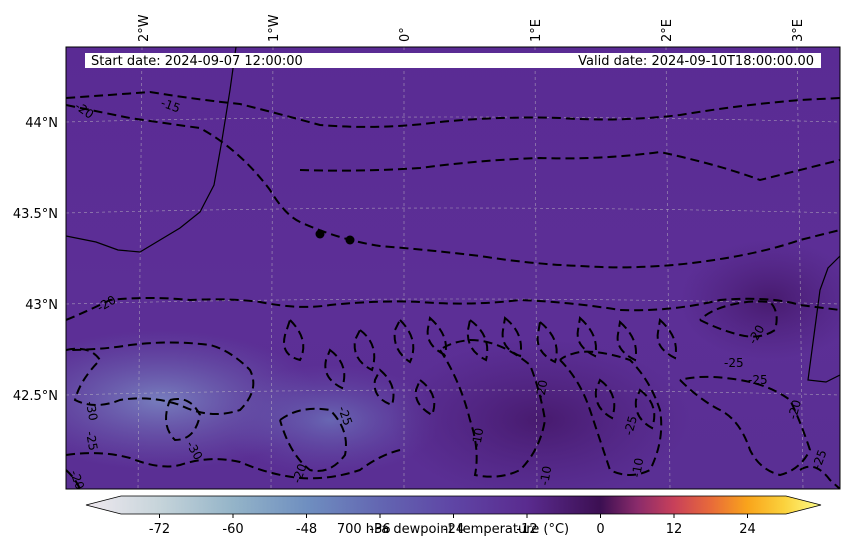 The image size is (850, 557). What do you see at coordinates (540, 414) in the screenshot?
I see `moist-air-region-south` at bounding box center [540, 414].